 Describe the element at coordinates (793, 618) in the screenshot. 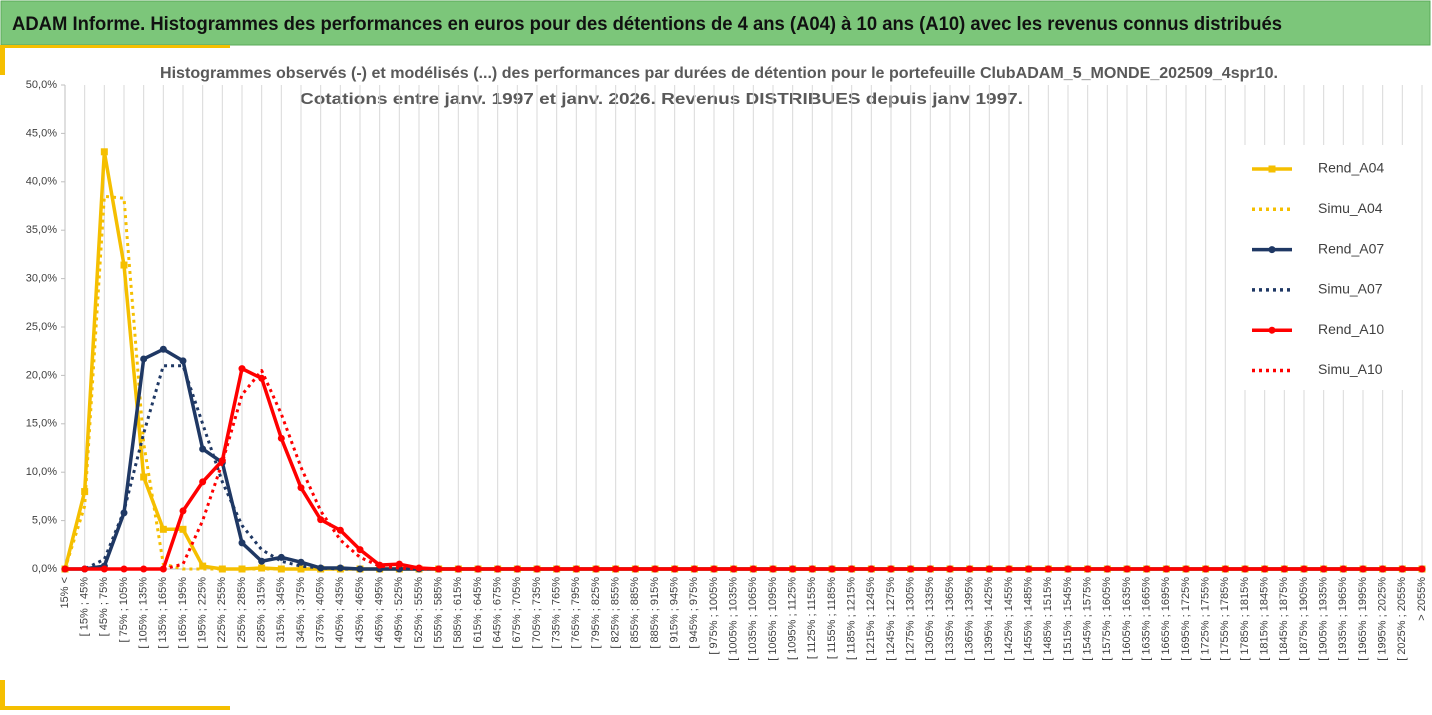

I see `x-tick-label: [ 1095% ; 1125%` at that location.